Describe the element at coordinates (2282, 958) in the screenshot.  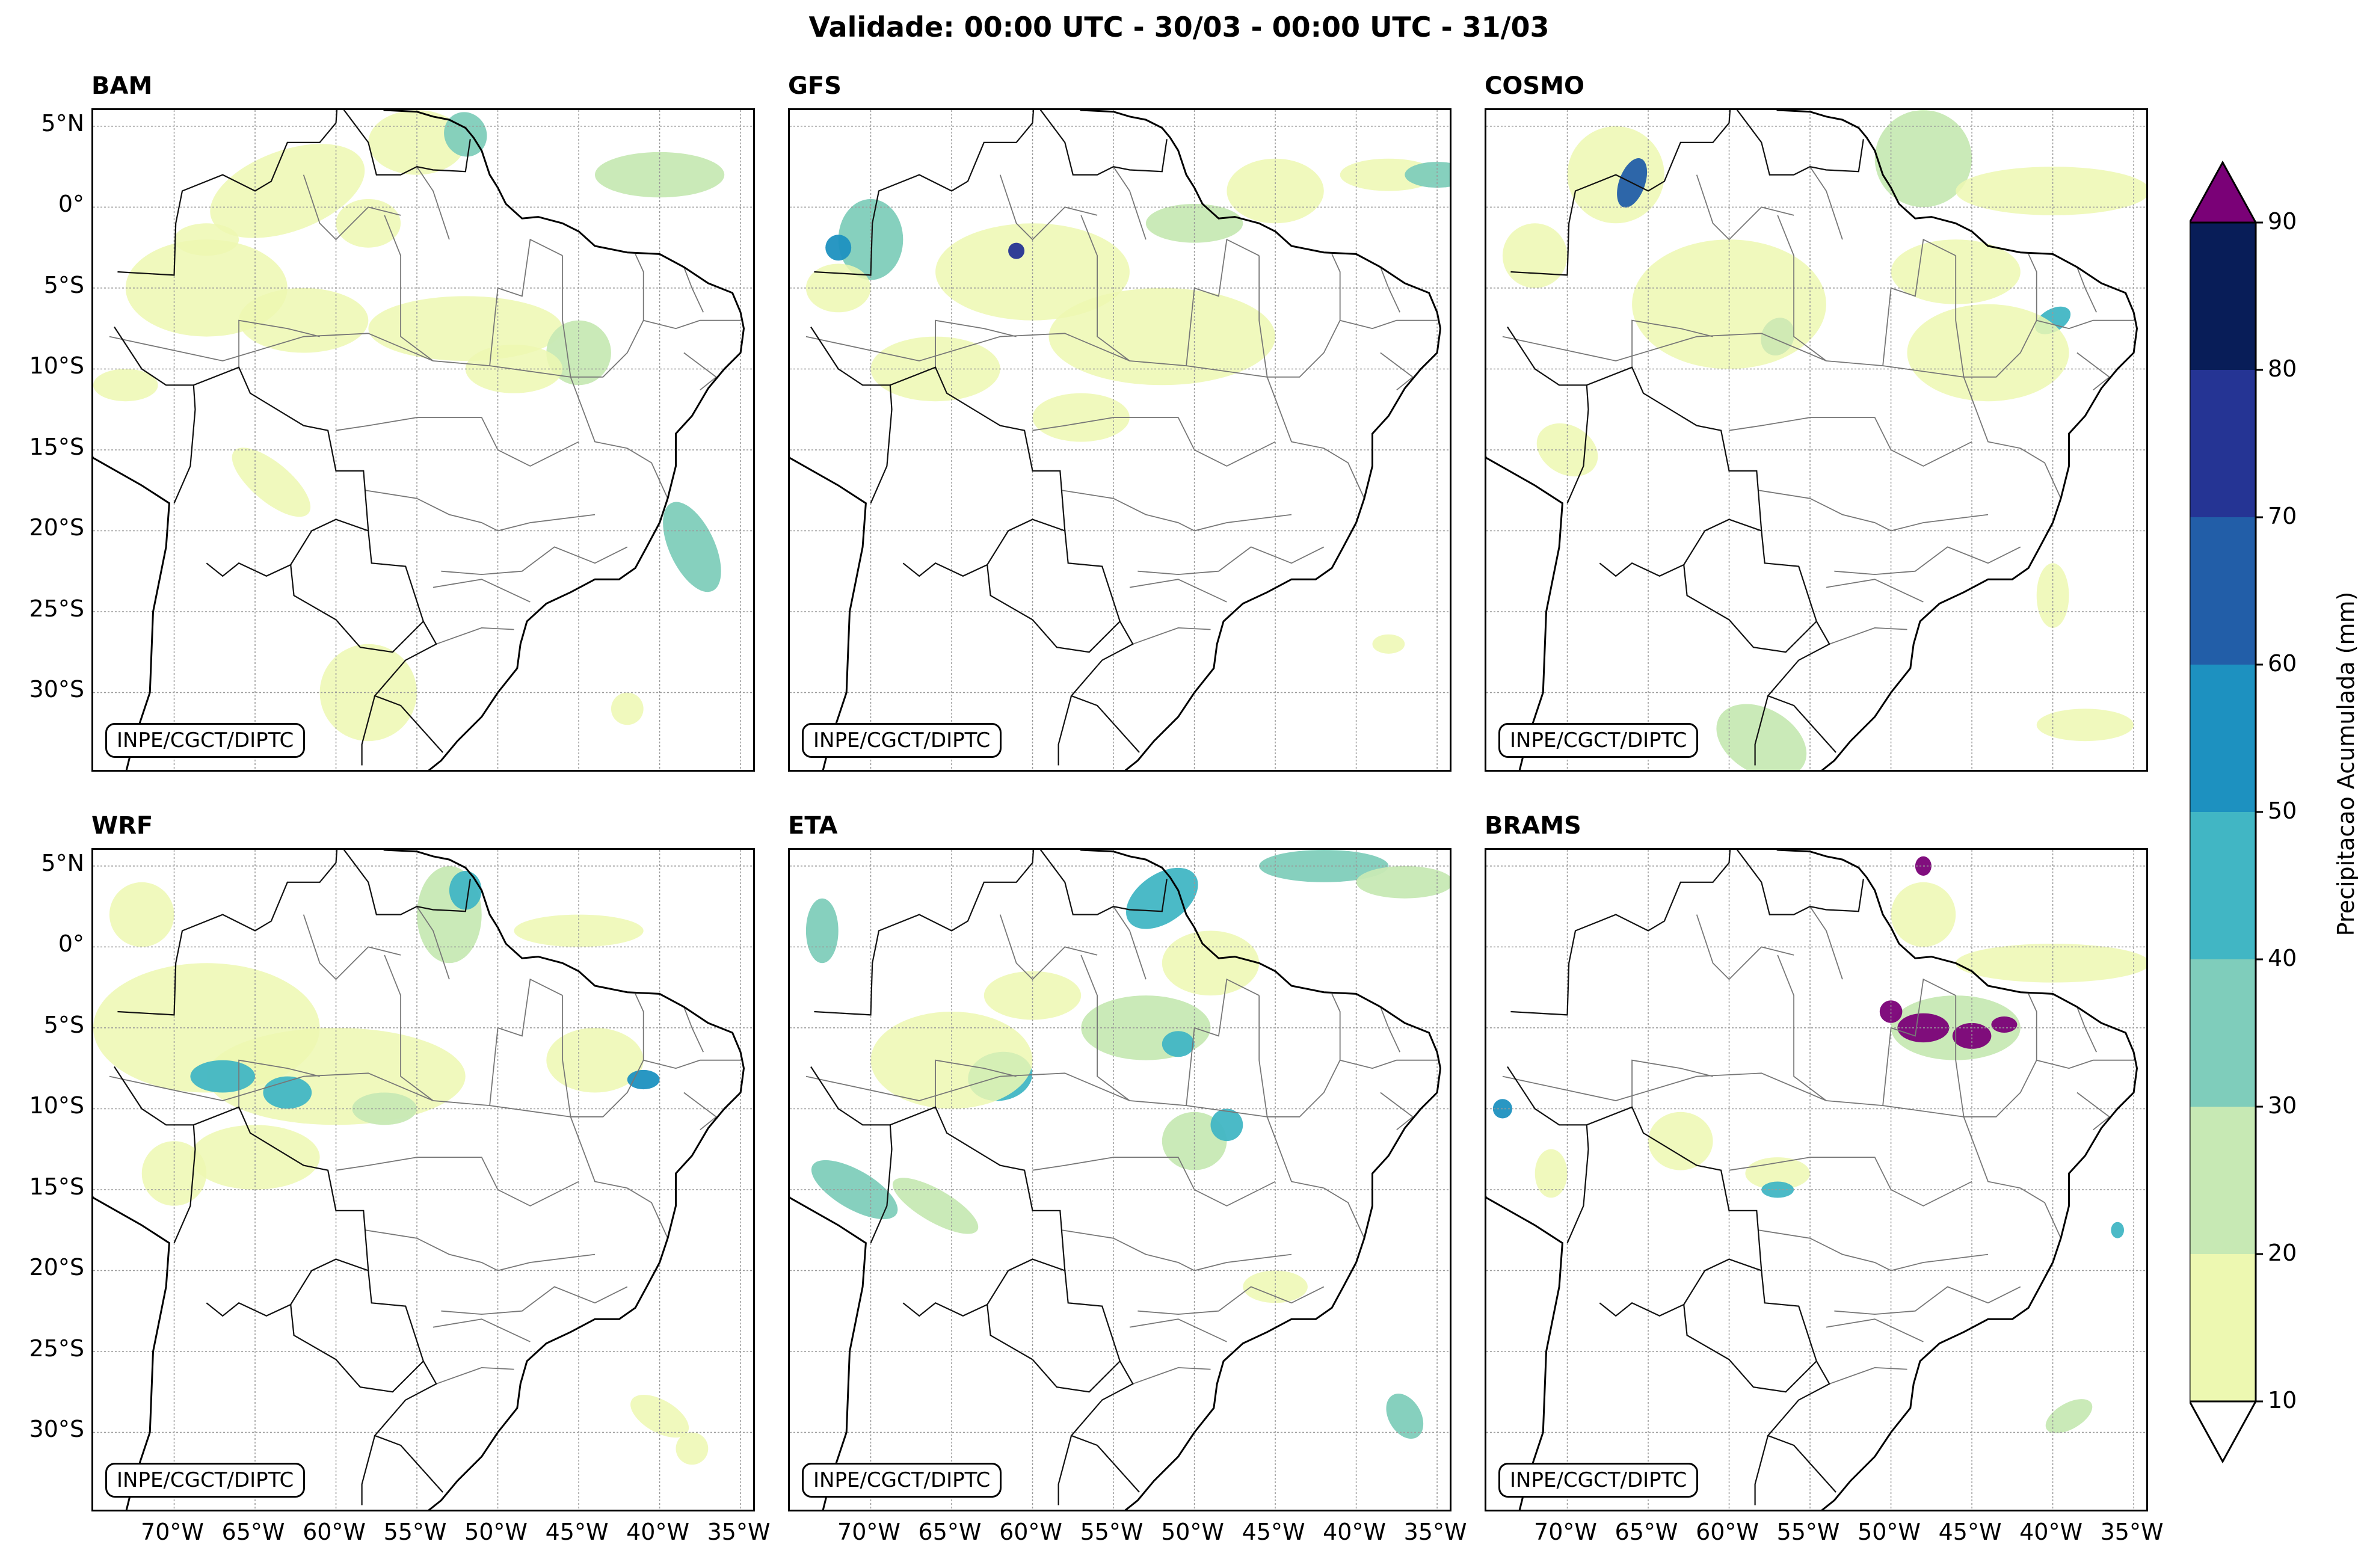
I see `colorbar-tick-label: 40` at that location.